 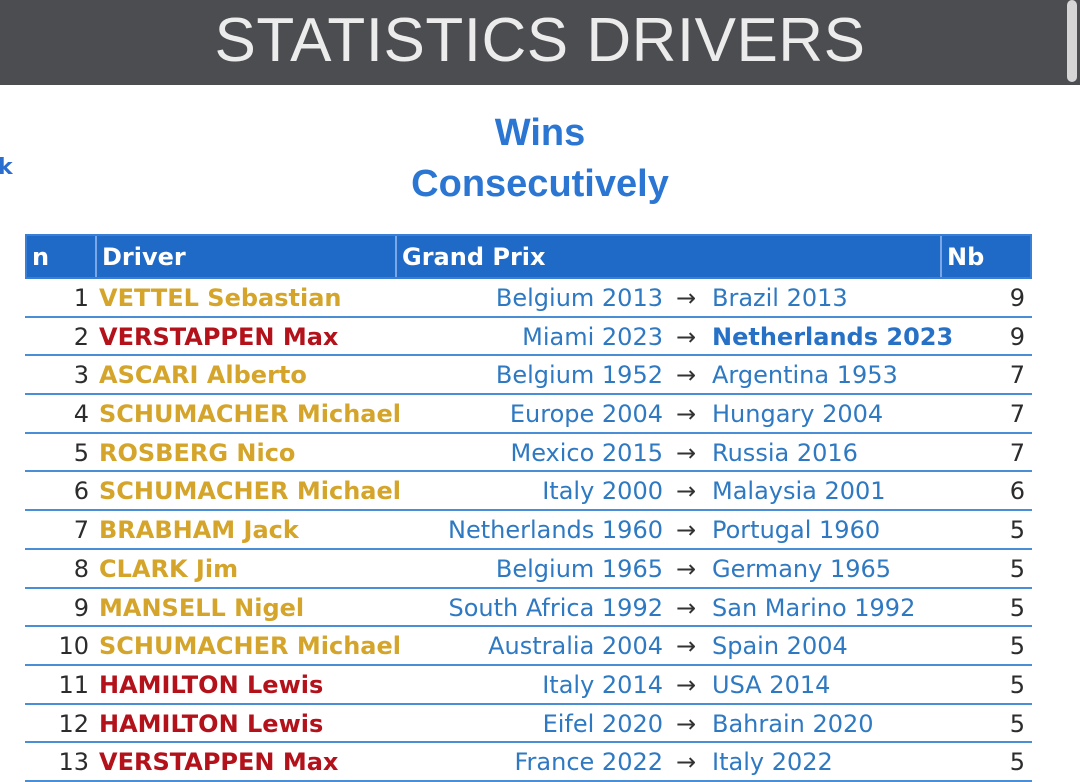 I want to click on driver-link: MANSELL Nigel, so click(x=202, y=607).